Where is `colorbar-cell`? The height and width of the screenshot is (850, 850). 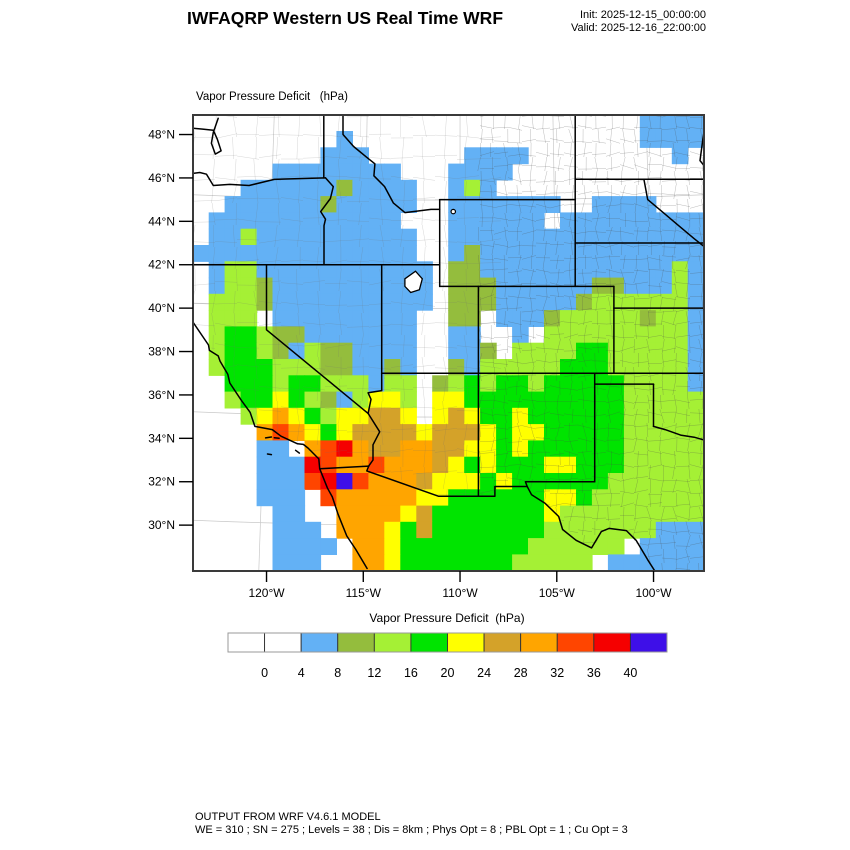 colorbar-cell is located at coordinates (612, 642).